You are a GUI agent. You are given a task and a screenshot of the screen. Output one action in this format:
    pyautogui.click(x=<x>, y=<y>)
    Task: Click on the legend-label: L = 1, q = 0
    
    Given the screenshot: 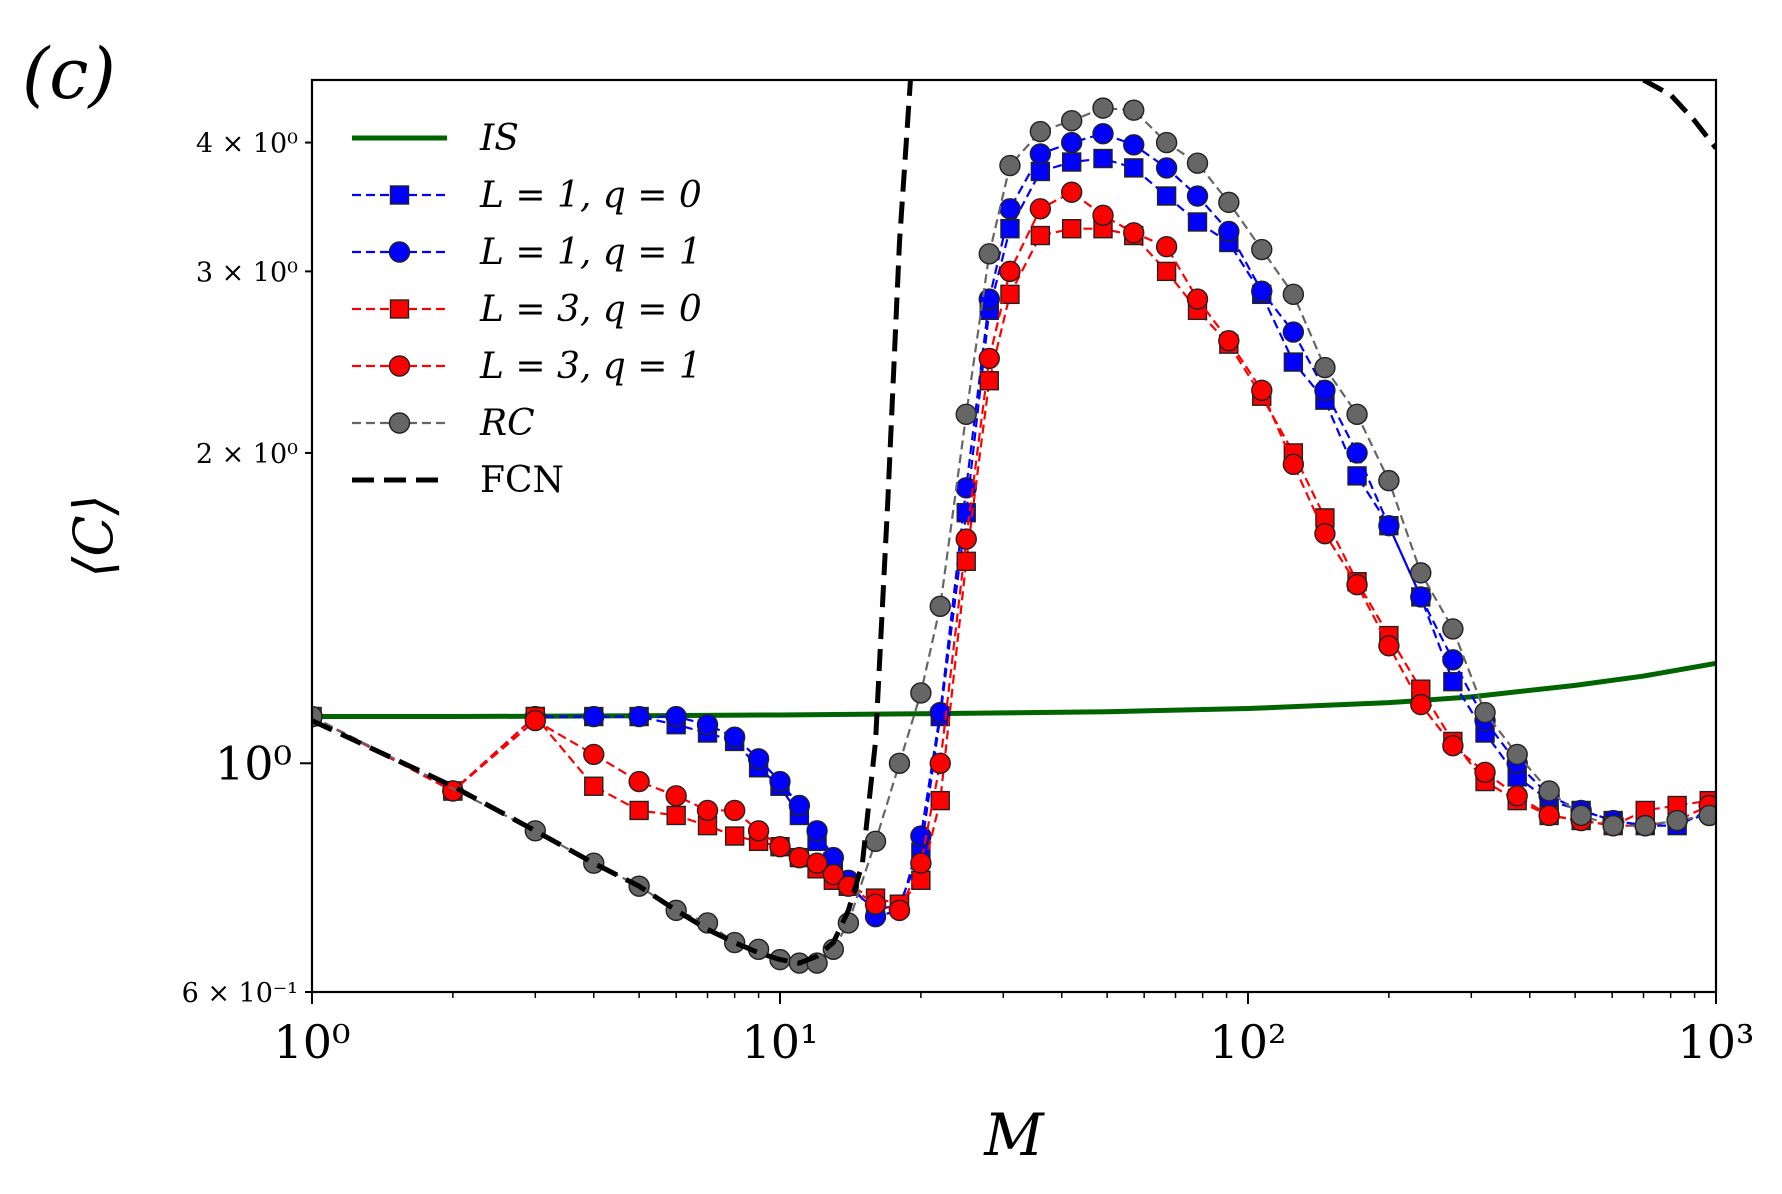 What is the action you would take?
    pyautogui.click(x=590, y=195)
    